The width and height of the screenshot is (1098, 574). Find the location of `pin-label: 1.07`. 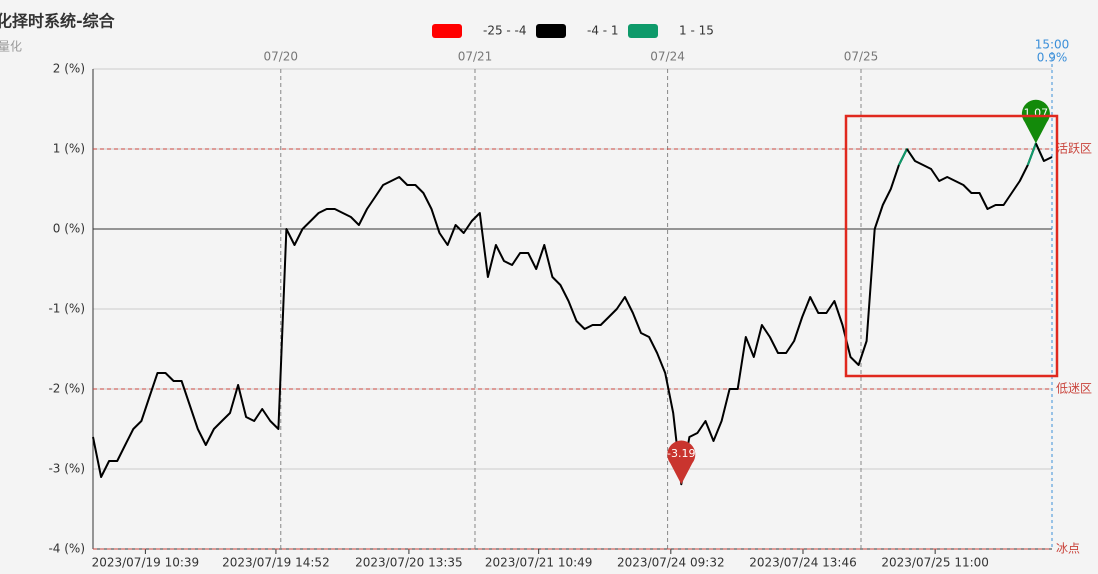

pin-label: 1.07 is located at coordinates (1036, 112).